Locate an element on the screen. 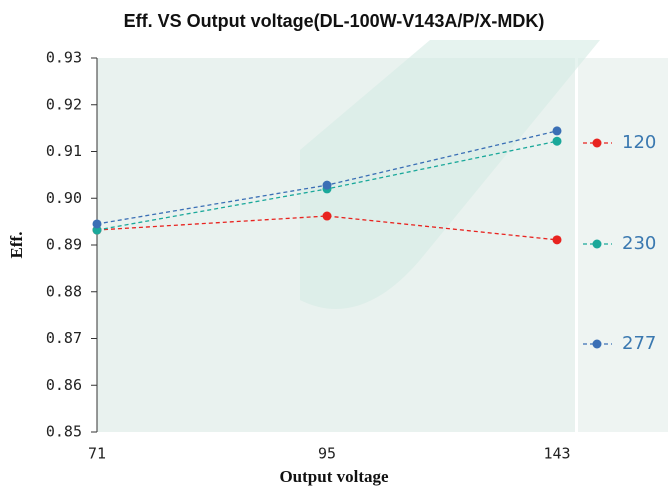  x-axis-label: Output voltage is located at coordinates (334, 476).